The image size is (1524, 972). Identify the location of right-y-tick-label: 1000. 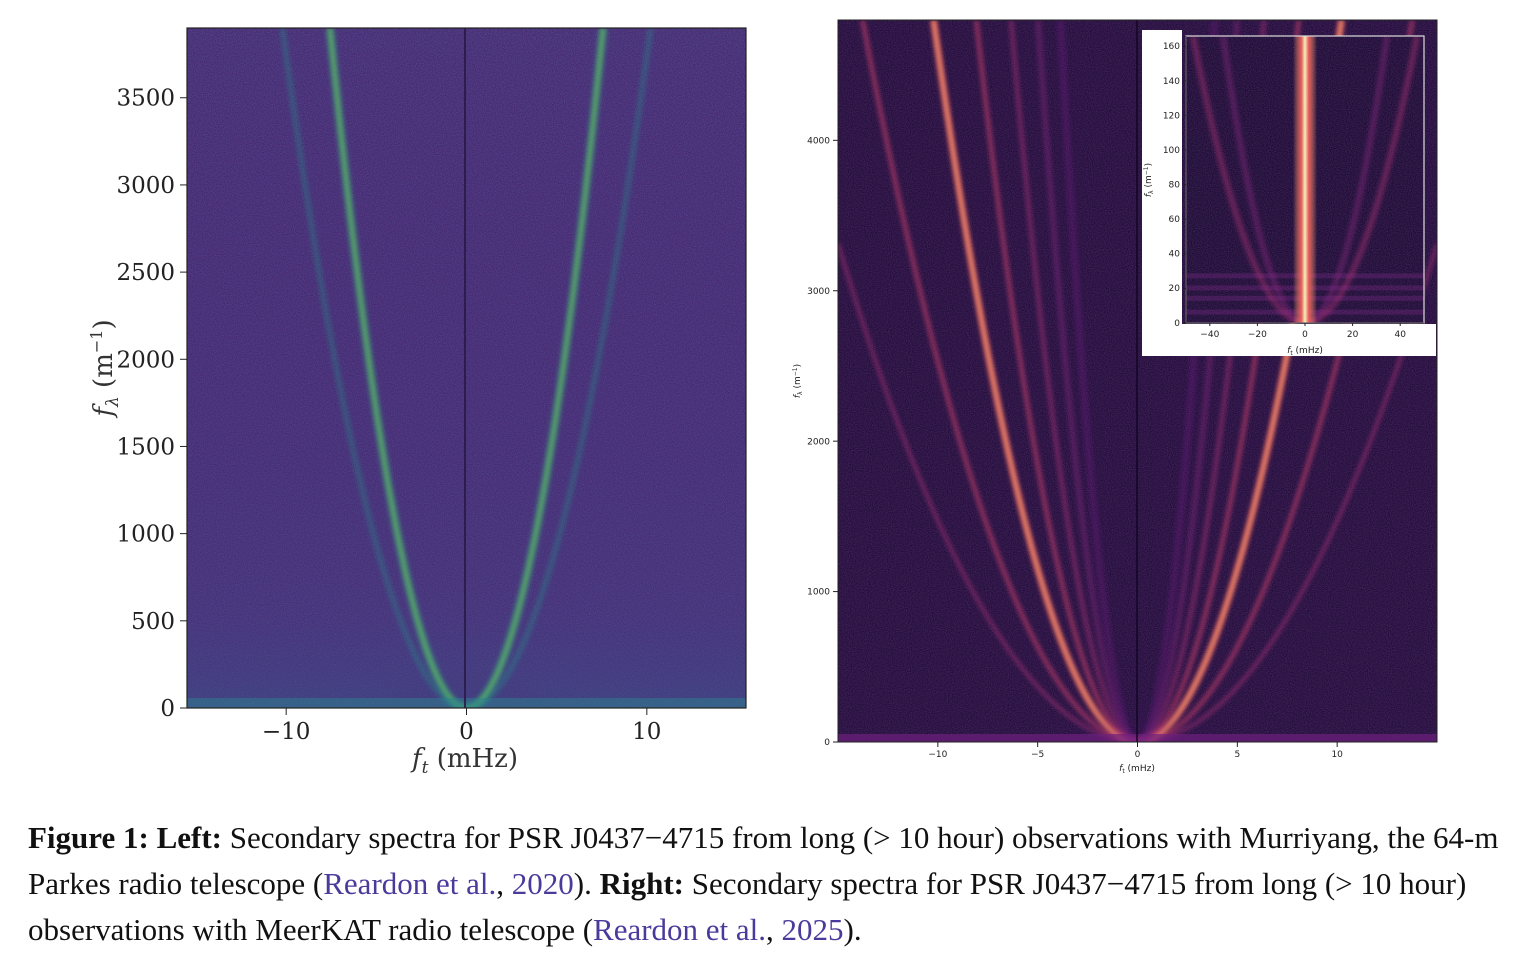
(818, 593).